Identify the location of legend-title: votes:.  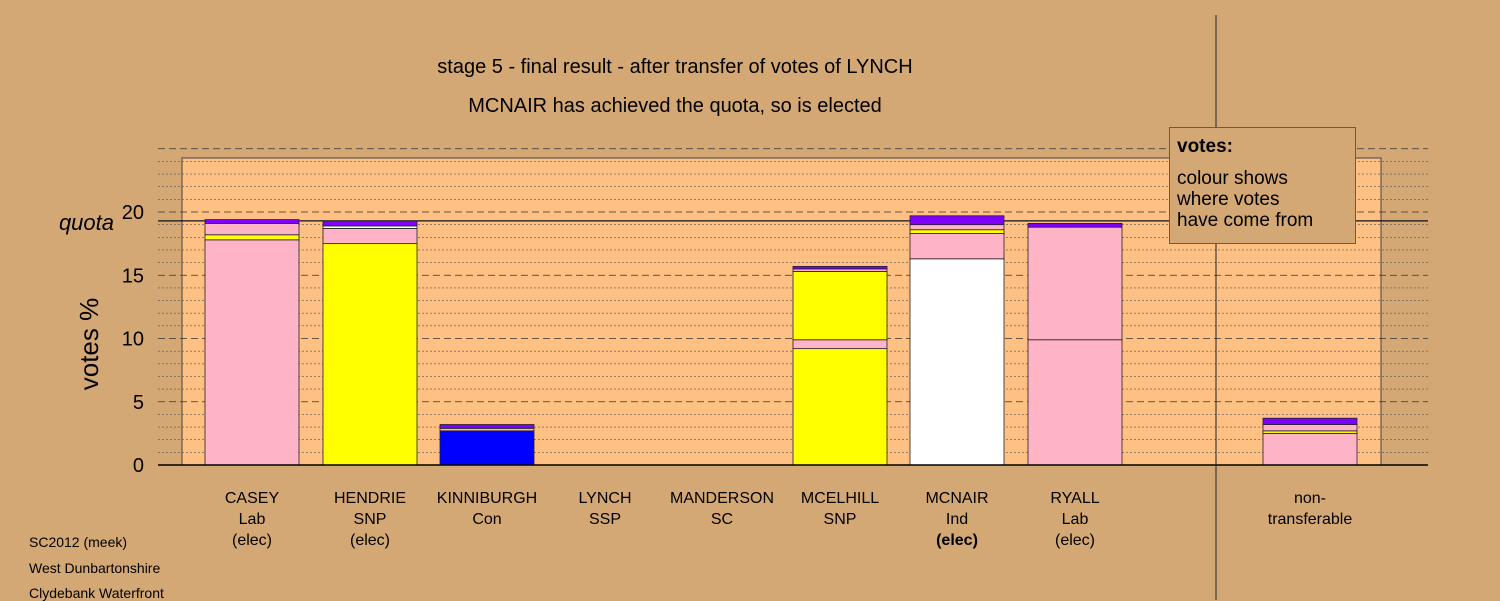
(1205, 146).